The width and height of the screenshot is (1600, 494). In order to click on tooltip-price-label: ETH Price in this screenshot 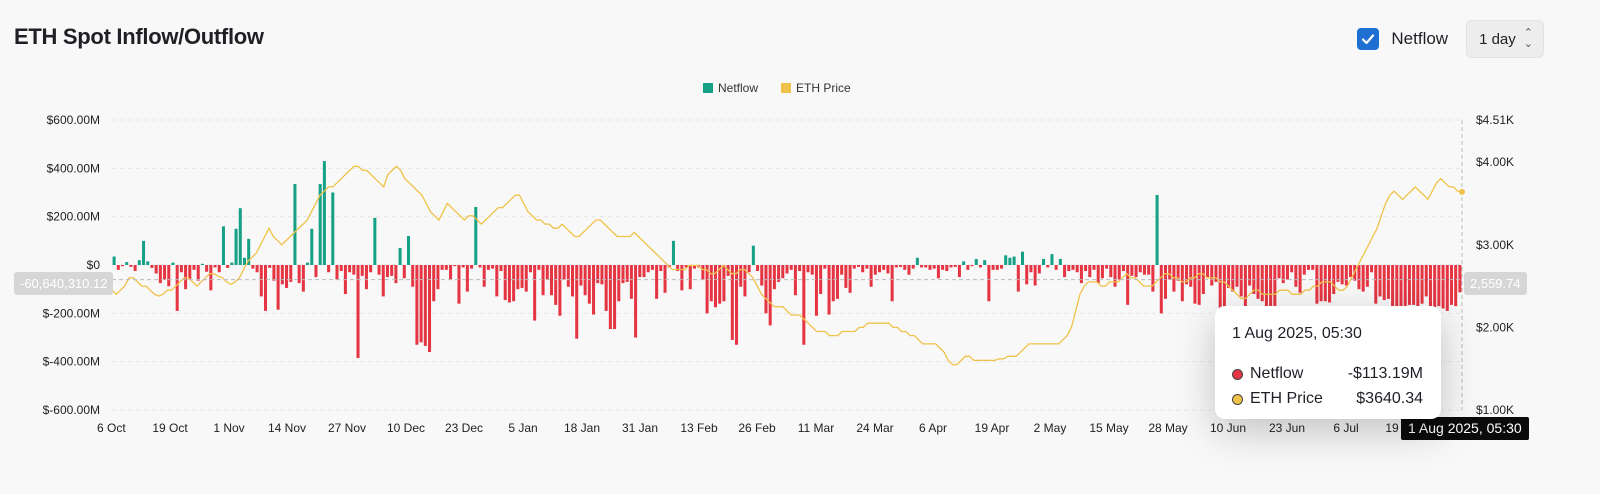, I will do `click(1286, 398)`.